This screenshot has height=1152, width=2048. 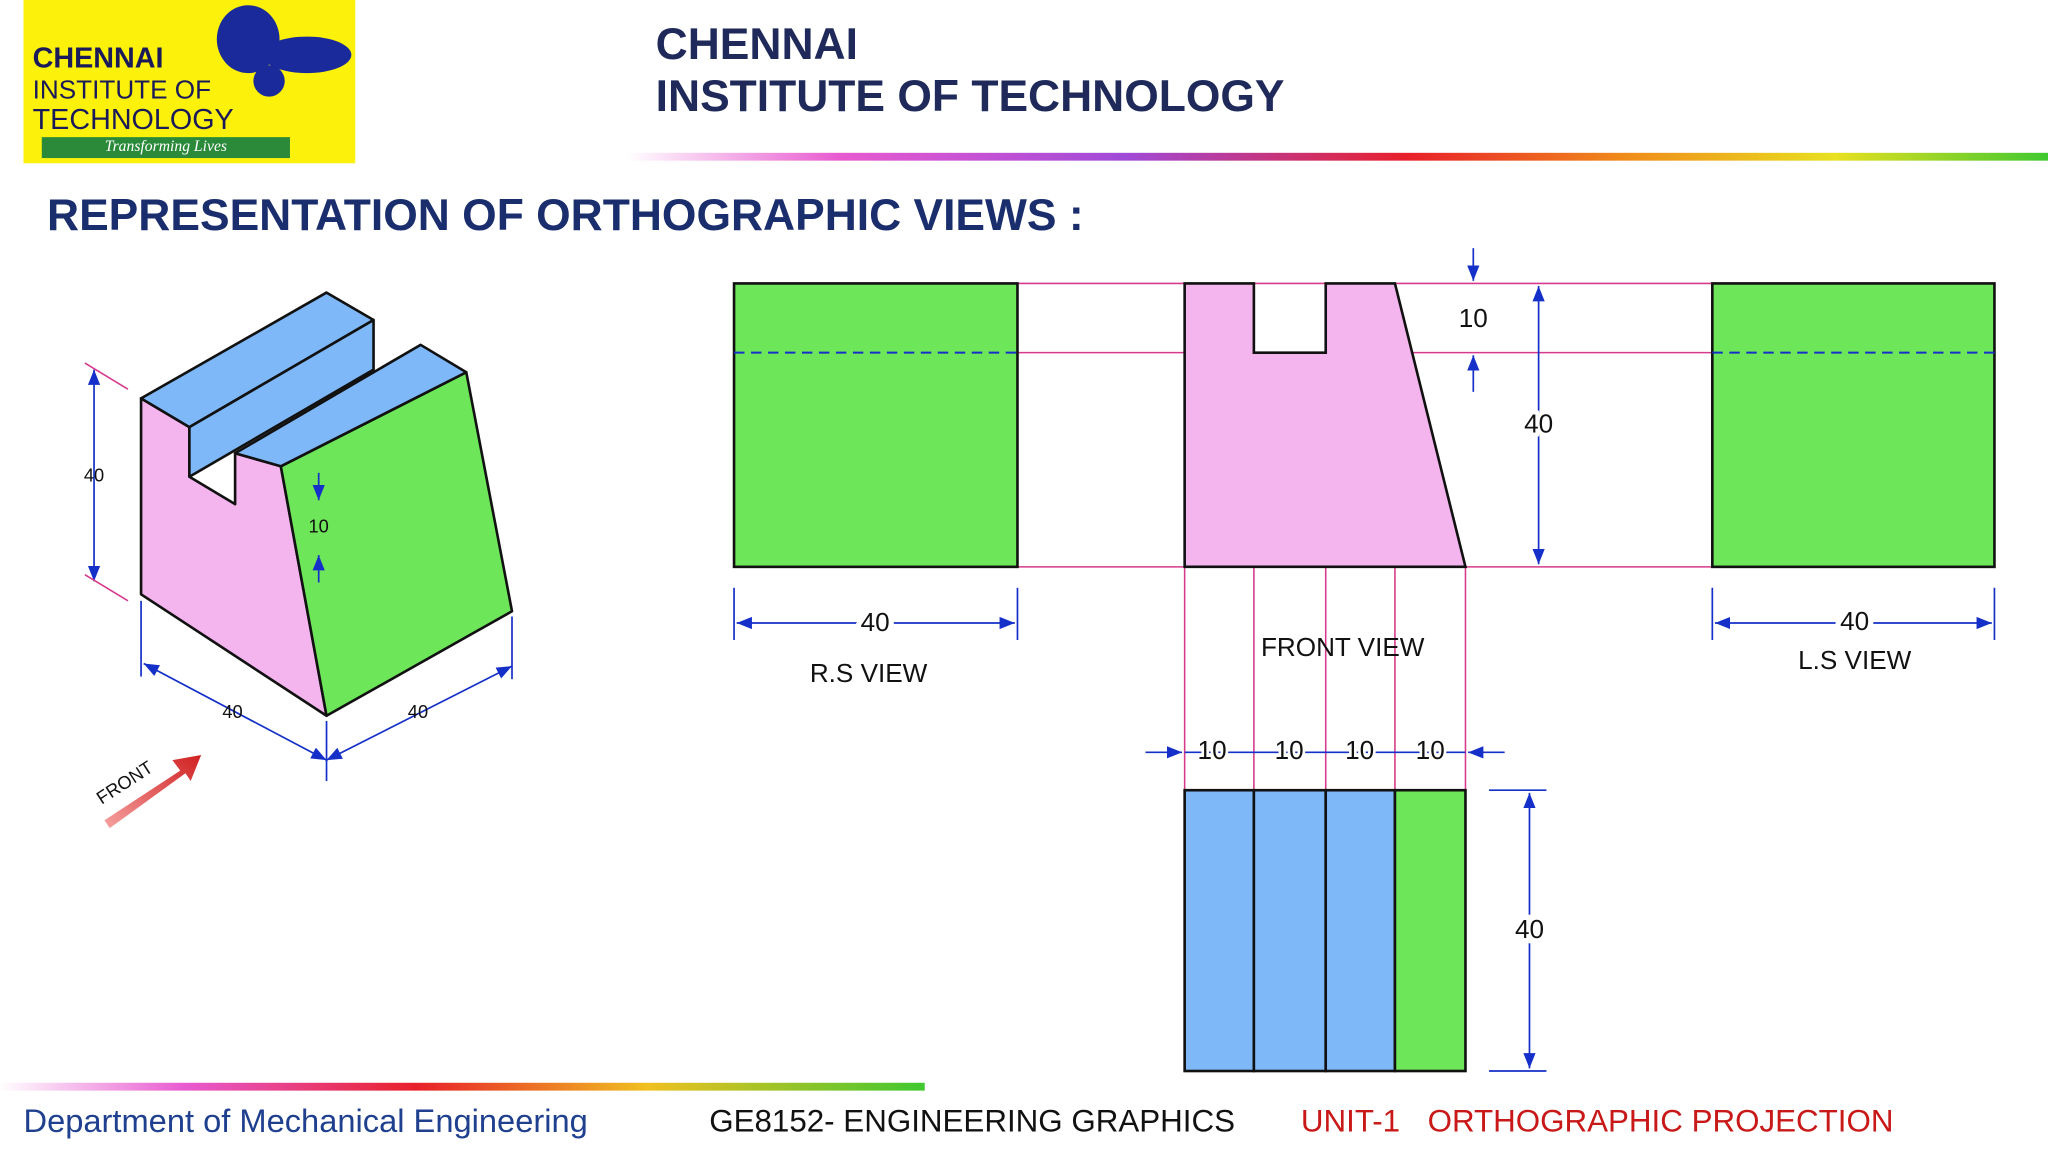 What do you see at coordinates (1350, 1121) in the screenshot?
I see `footer-unit: UNIT-1` at bounding box center [1350, 1121].